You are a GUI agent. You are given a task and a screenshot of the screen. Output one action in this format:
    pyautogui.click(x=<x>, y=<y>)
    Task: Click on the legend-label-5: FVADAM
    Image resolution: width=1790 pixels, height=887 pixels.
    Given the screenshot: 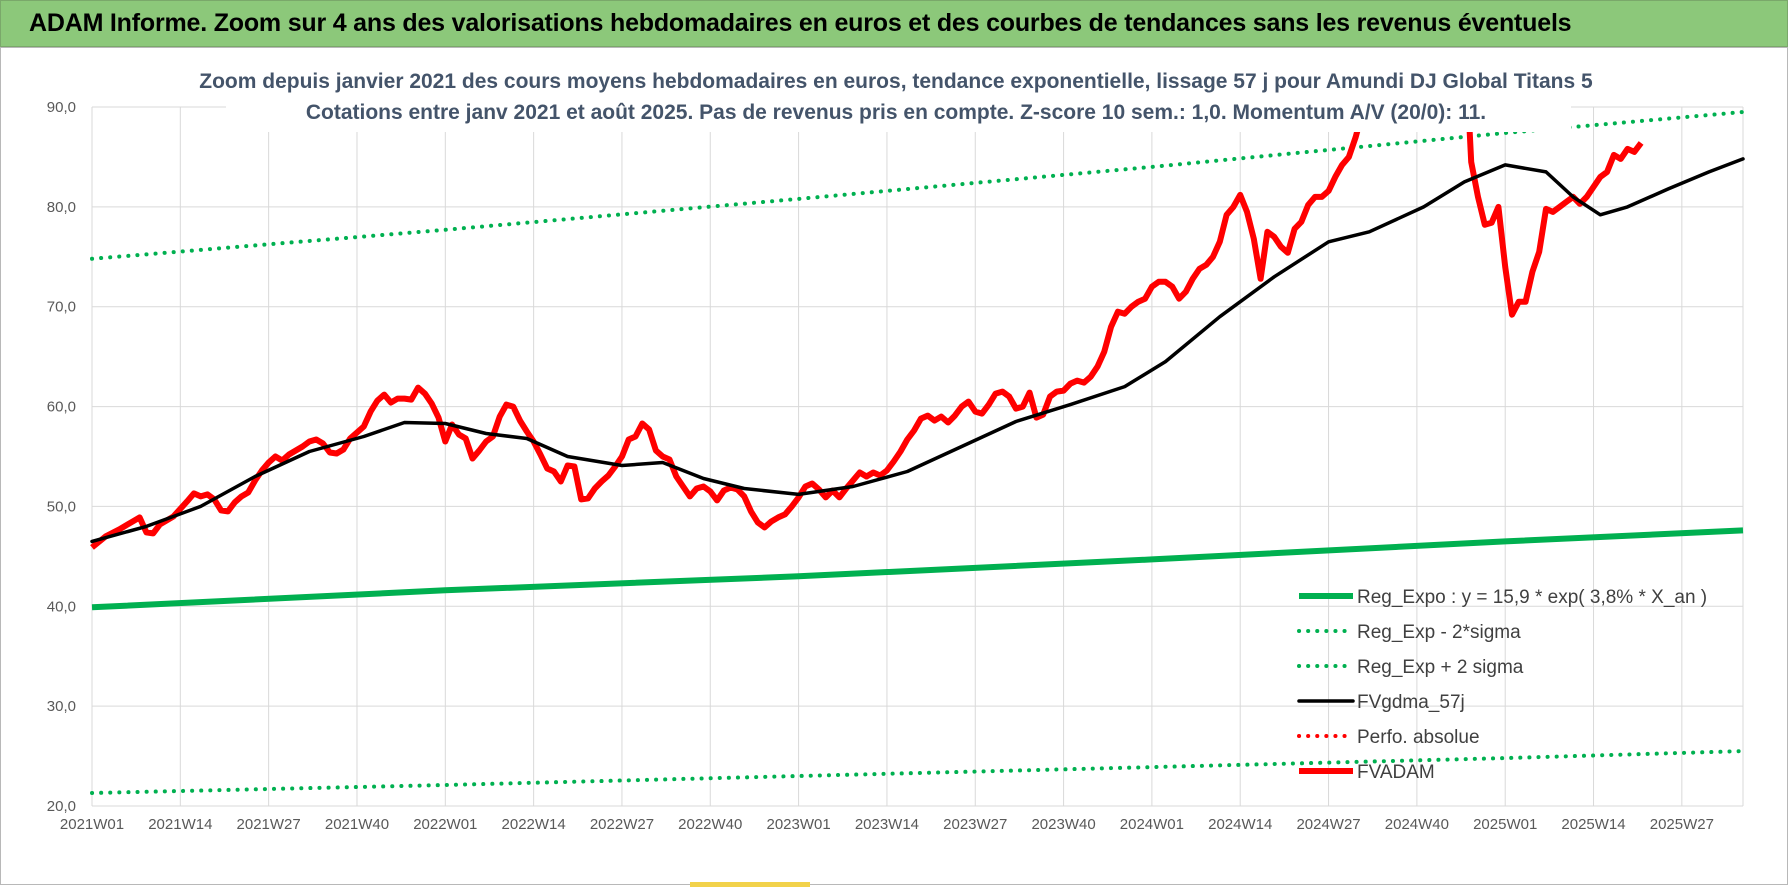 What is the action you would take?
    pyautogui.click(x=1396, y=772)
    